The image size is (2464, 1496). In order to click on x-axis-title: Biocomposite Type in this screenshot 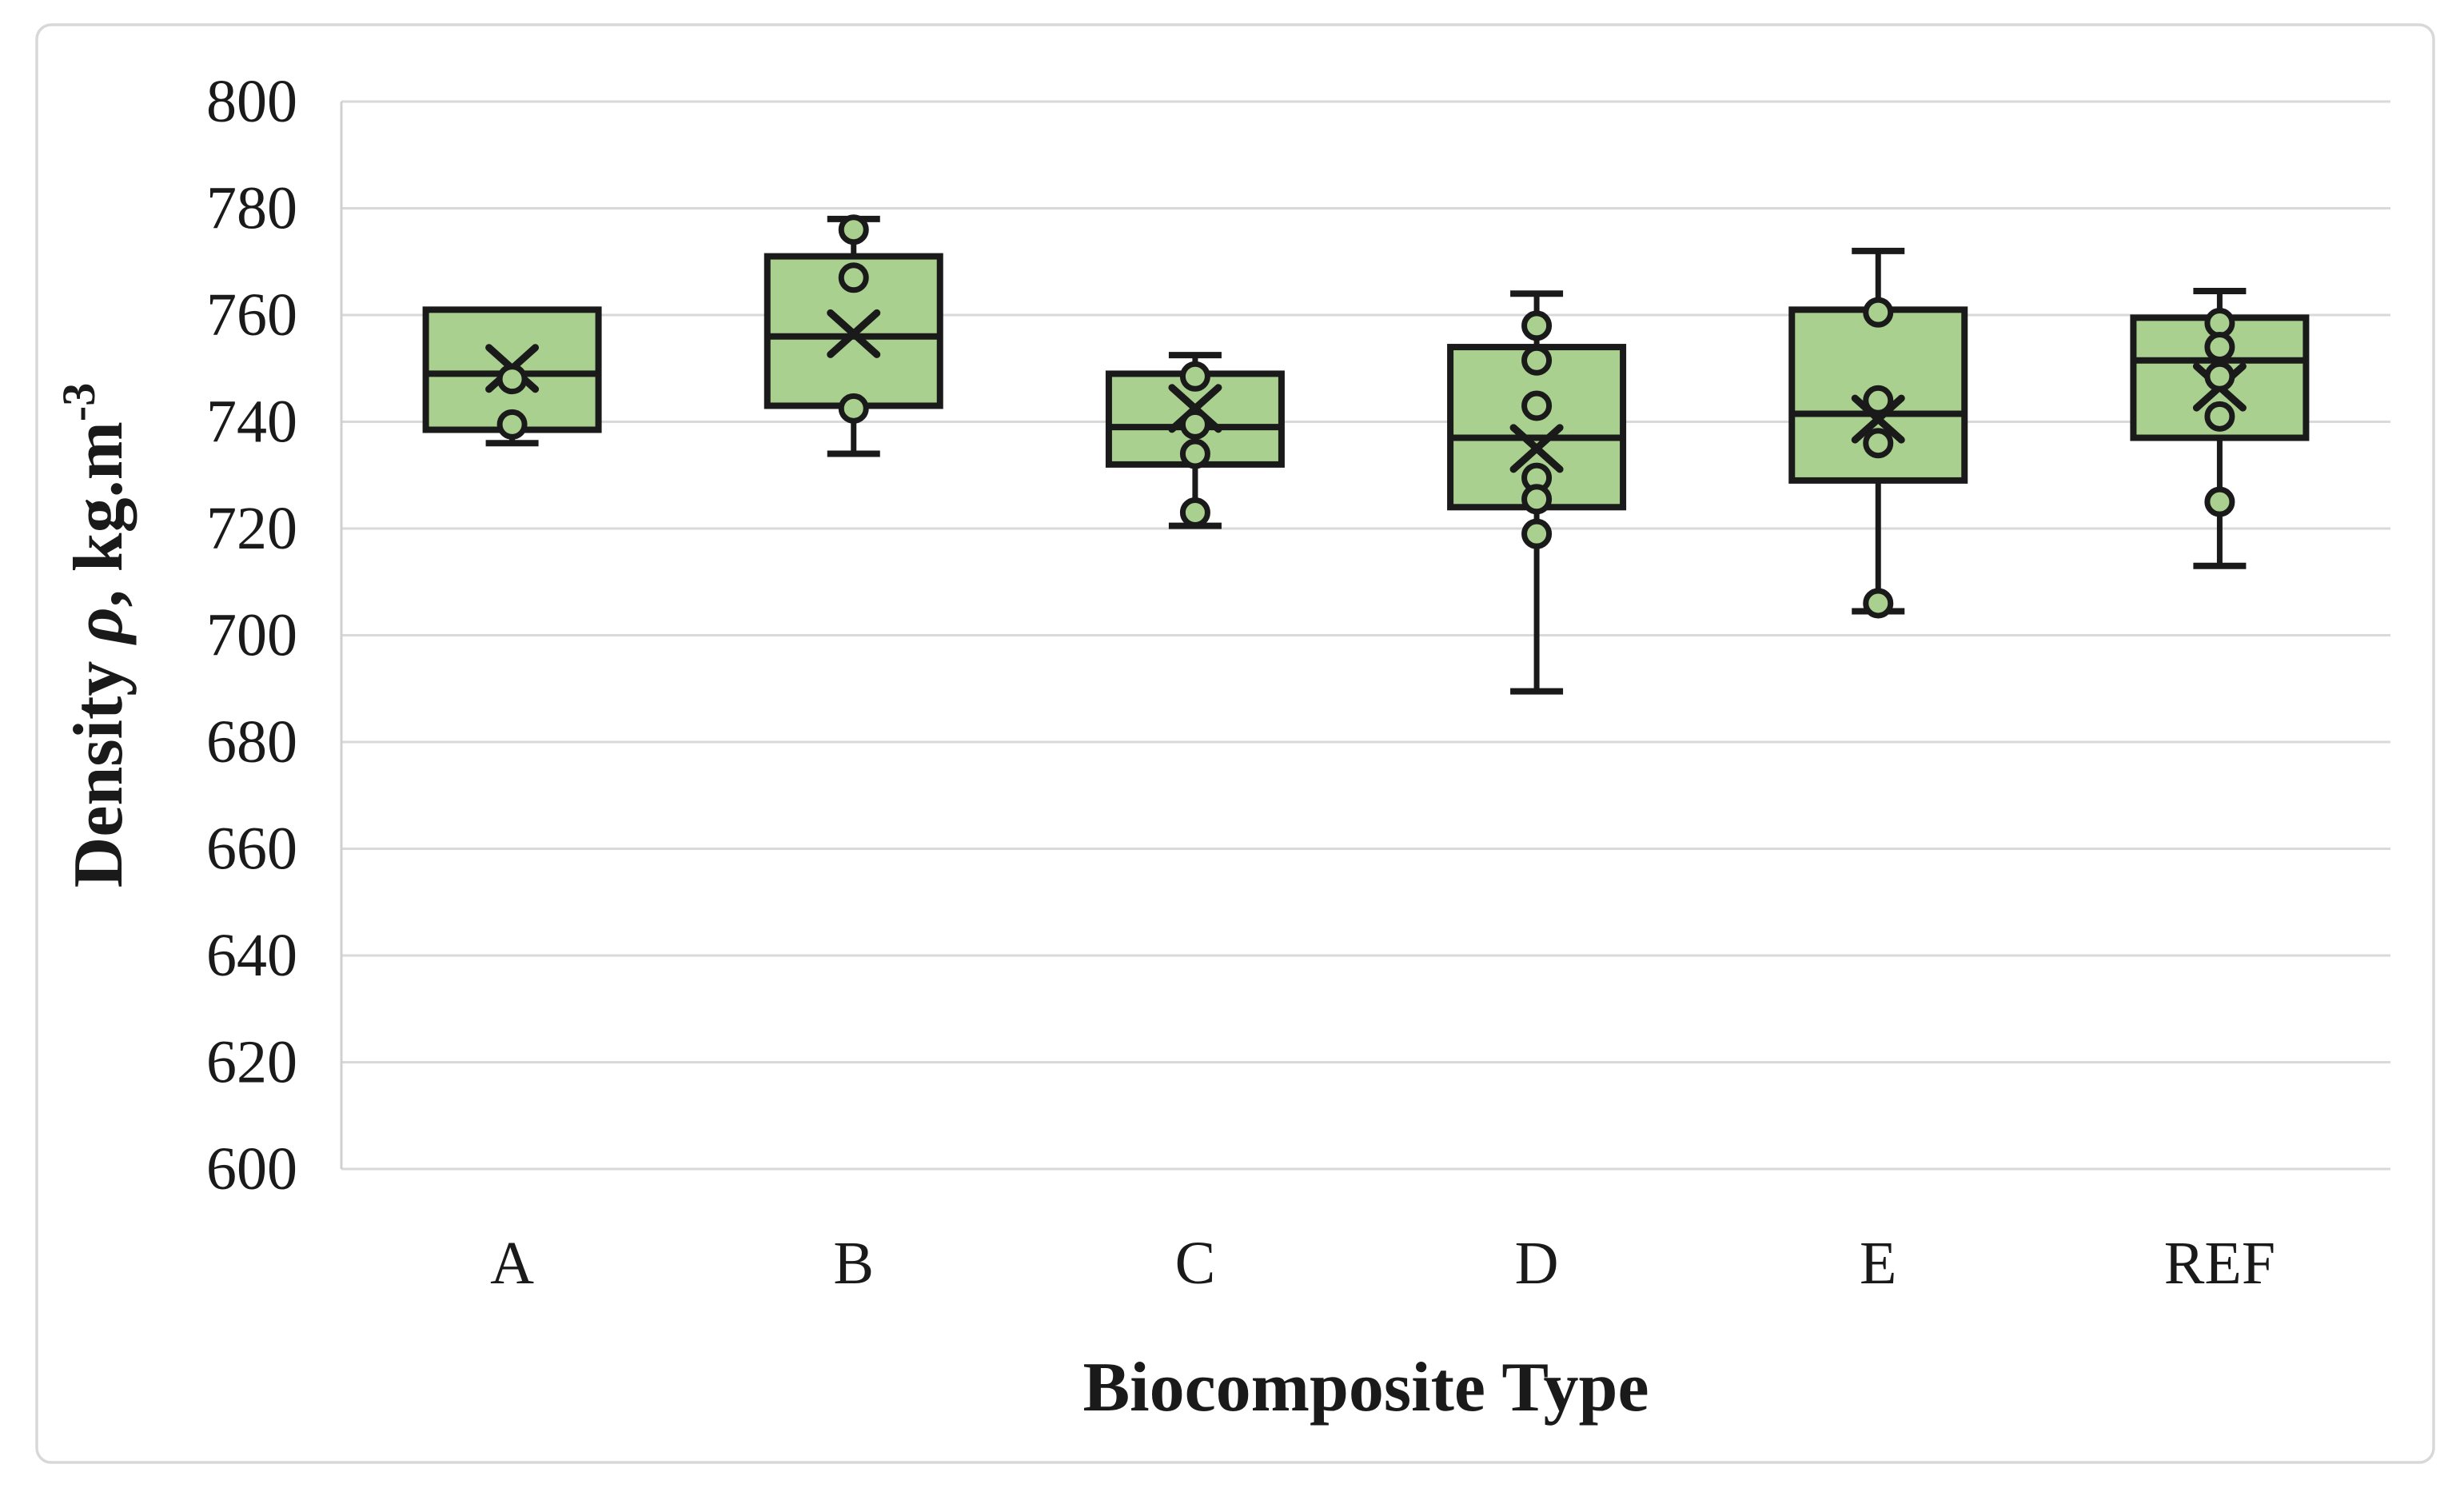, I will do `click(1365, 1388)`.